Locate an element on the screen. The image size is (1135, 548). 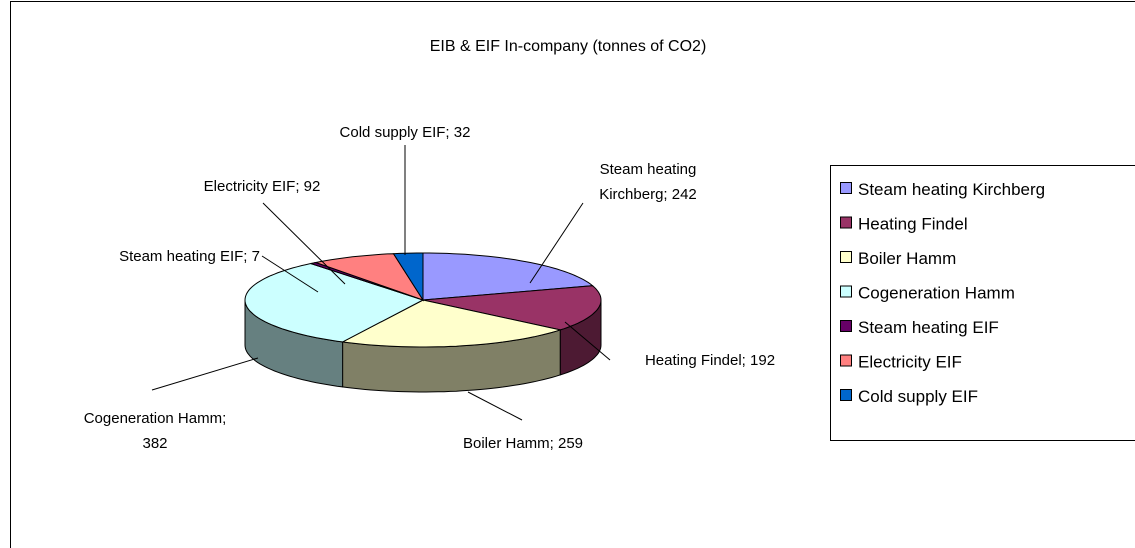
legend-label: Cogeneration Hamm is located at coordinates (936, 293).